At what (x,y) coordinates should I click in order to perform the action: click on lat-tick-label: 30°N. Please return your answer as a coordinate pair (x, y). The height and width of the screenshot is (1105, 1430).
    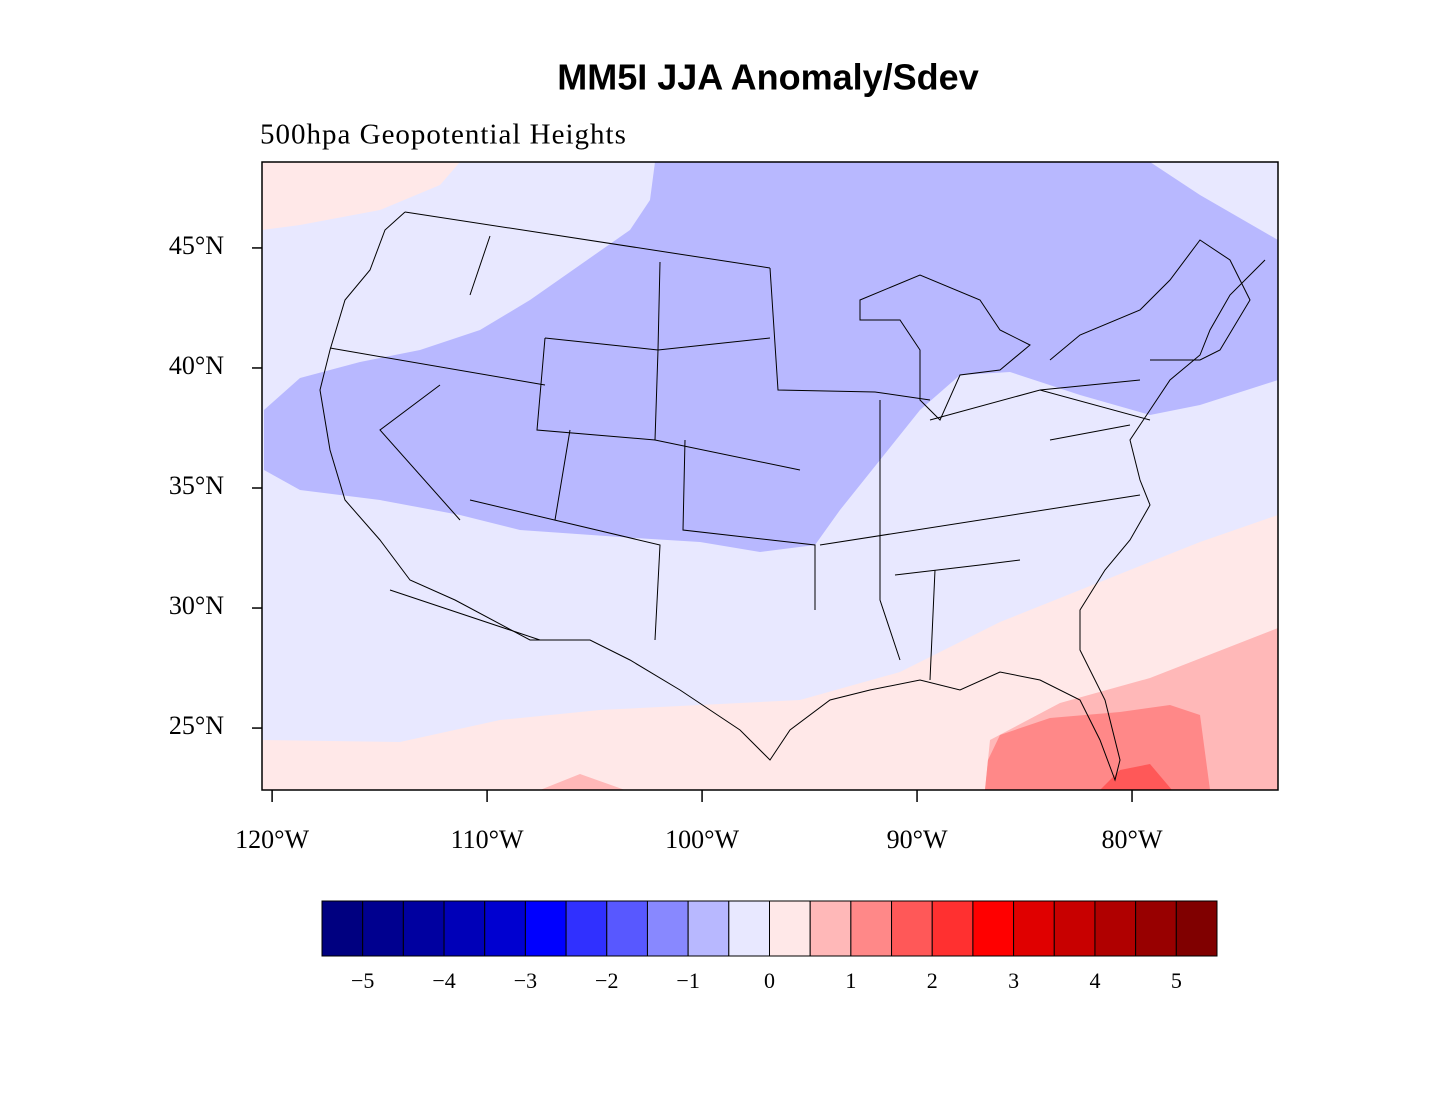
    Looking at the image, I should click on (196, 605).